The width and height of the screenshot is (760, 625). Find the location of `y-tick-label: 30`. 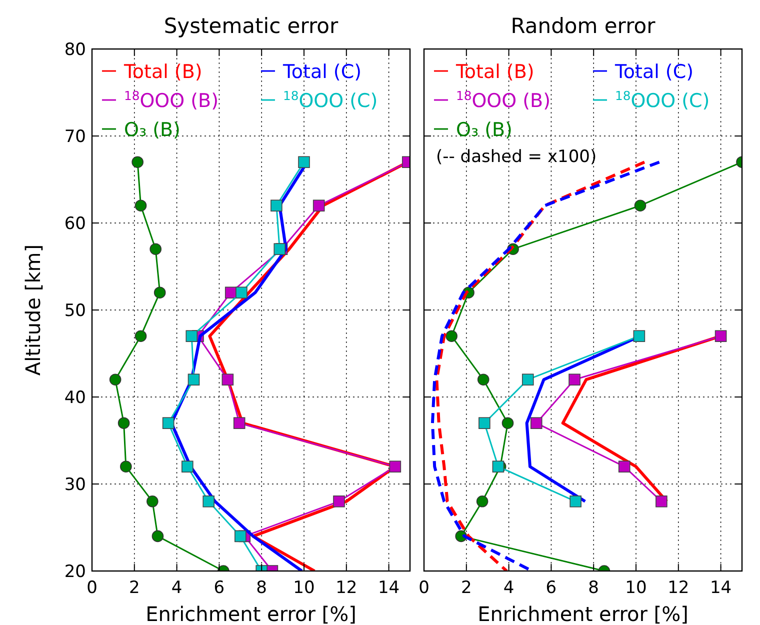

y-tick-label: 30 is located at coordinates (75, 485).